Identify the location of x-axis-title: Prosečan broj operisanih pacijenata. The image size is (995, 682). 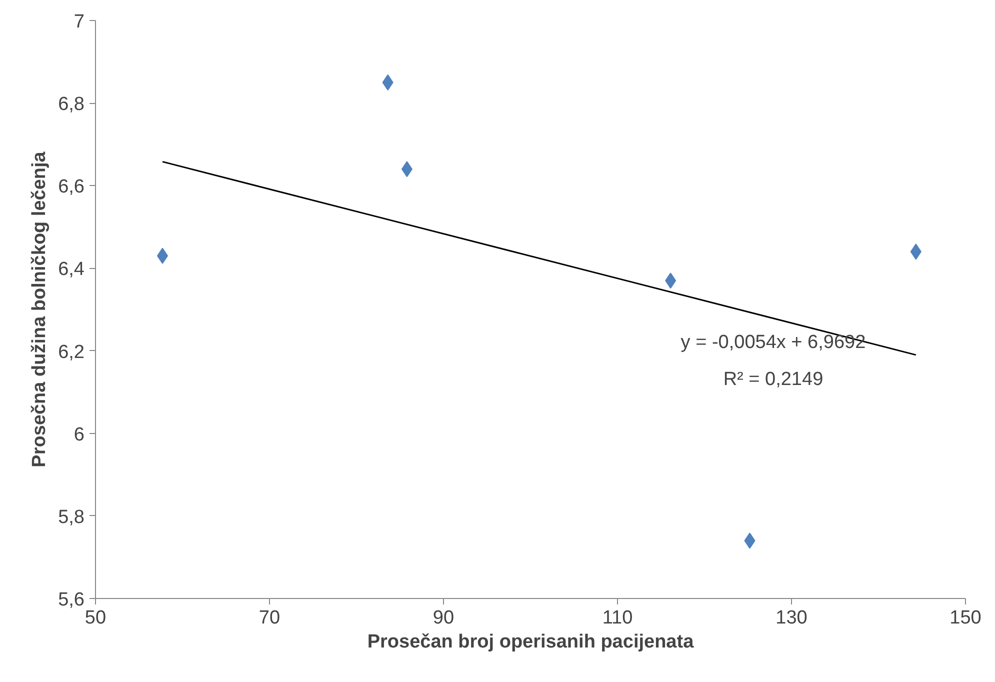
(530, 642).